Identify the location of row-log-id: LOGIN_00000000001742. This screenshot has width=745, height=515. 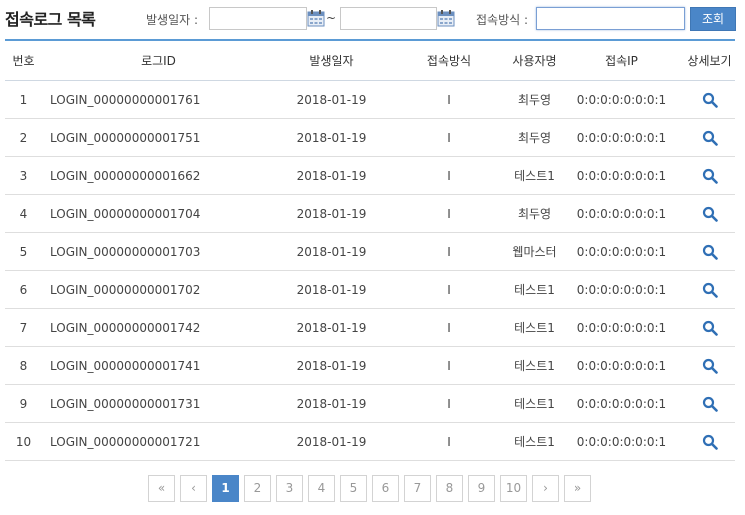
(125, 327).